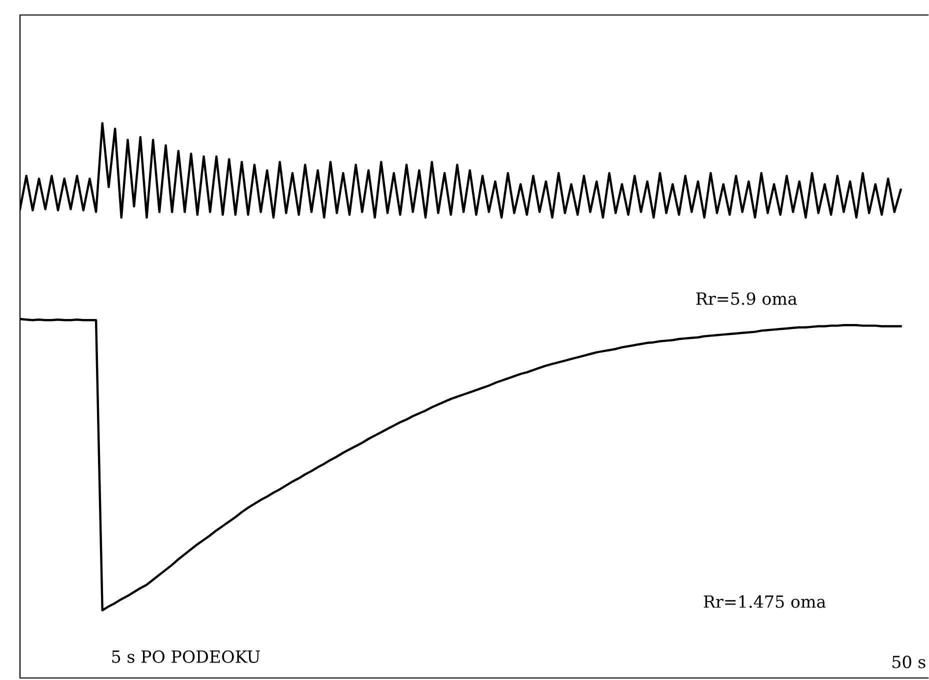 The image size is (929, 680). Describe the element at coordinates (186, 656) in the screenshot. I see `annotation: 5 s PO PODEOKU` at that location.